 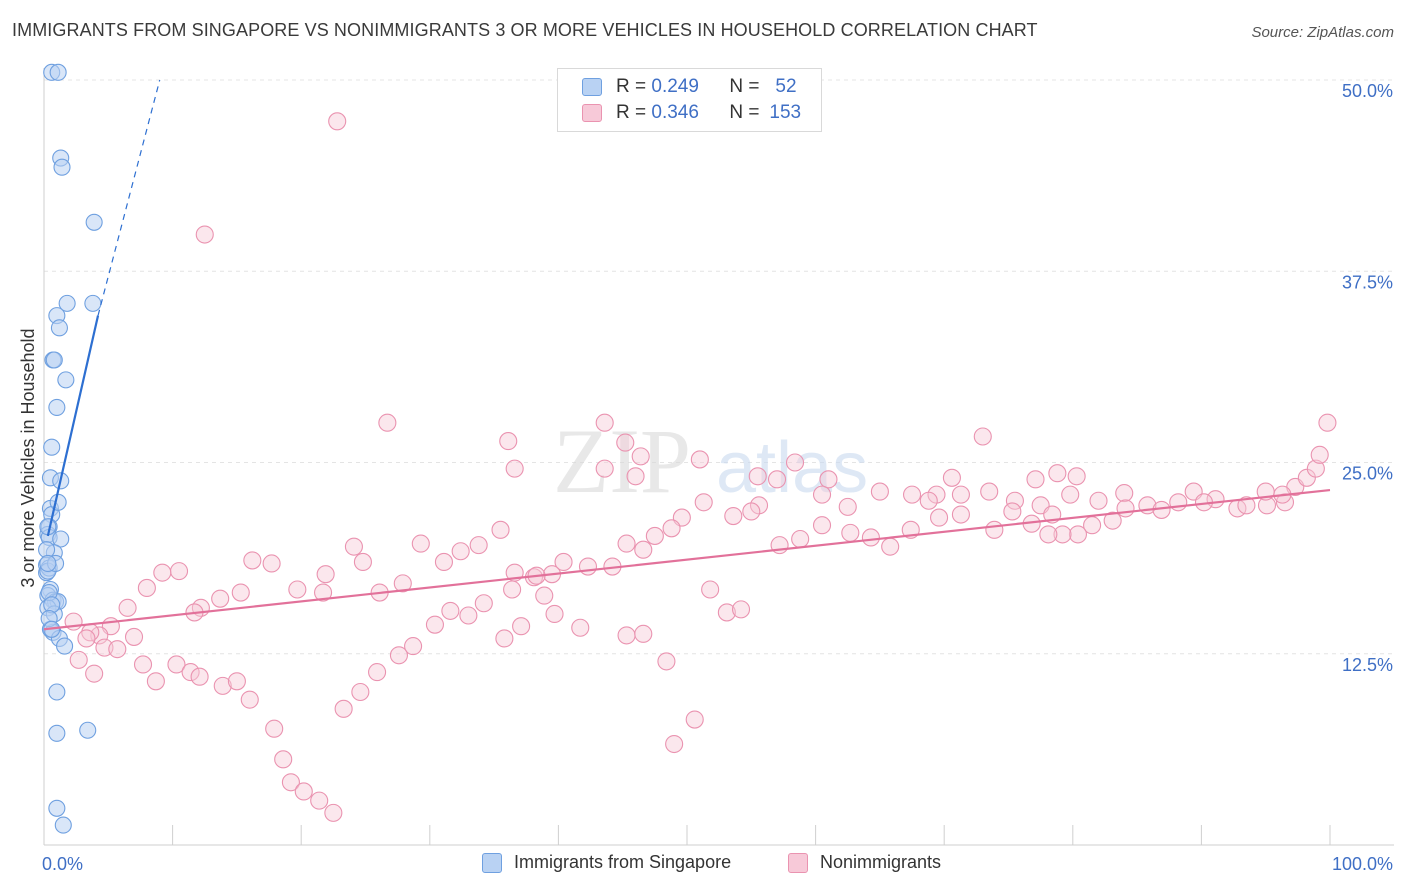 I want to click on trend-line-immigrants, so click(x=73, y=426).